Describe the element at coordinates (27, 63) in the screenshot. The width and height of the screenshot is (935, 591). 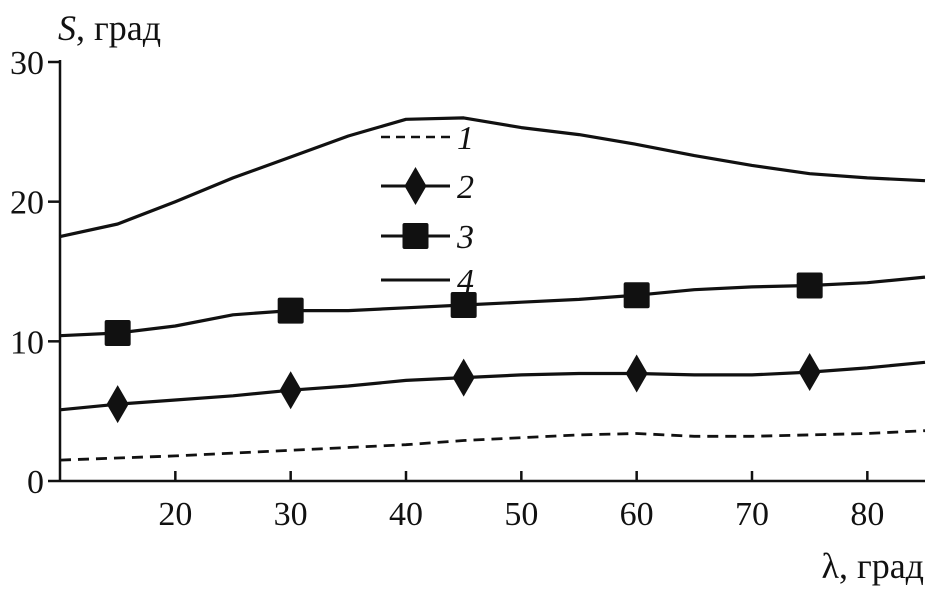
I see `y-tick-label: 30` at that location.